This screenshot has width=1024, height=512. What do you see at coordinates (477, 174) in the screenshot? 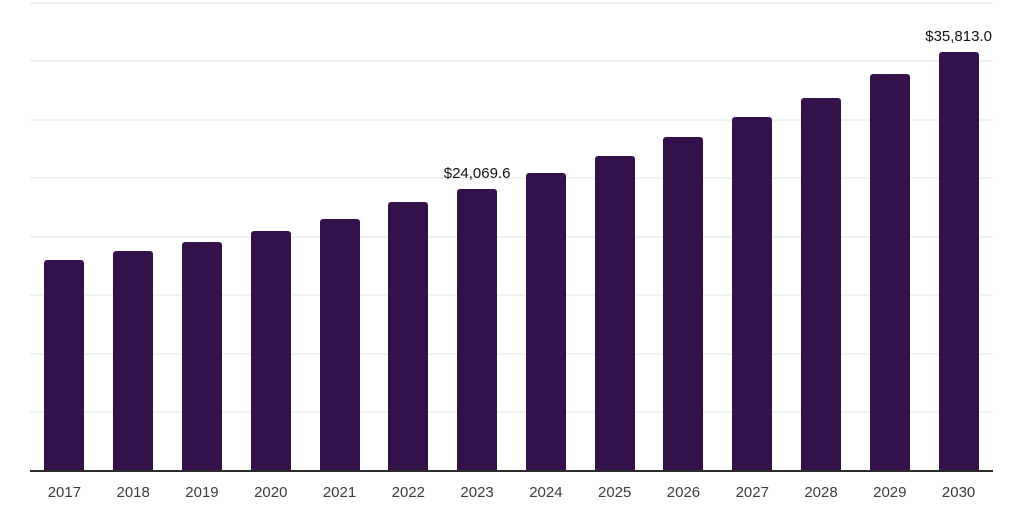
I see `data-label-2023: $24,069.6` at bounding box center [477, 174].